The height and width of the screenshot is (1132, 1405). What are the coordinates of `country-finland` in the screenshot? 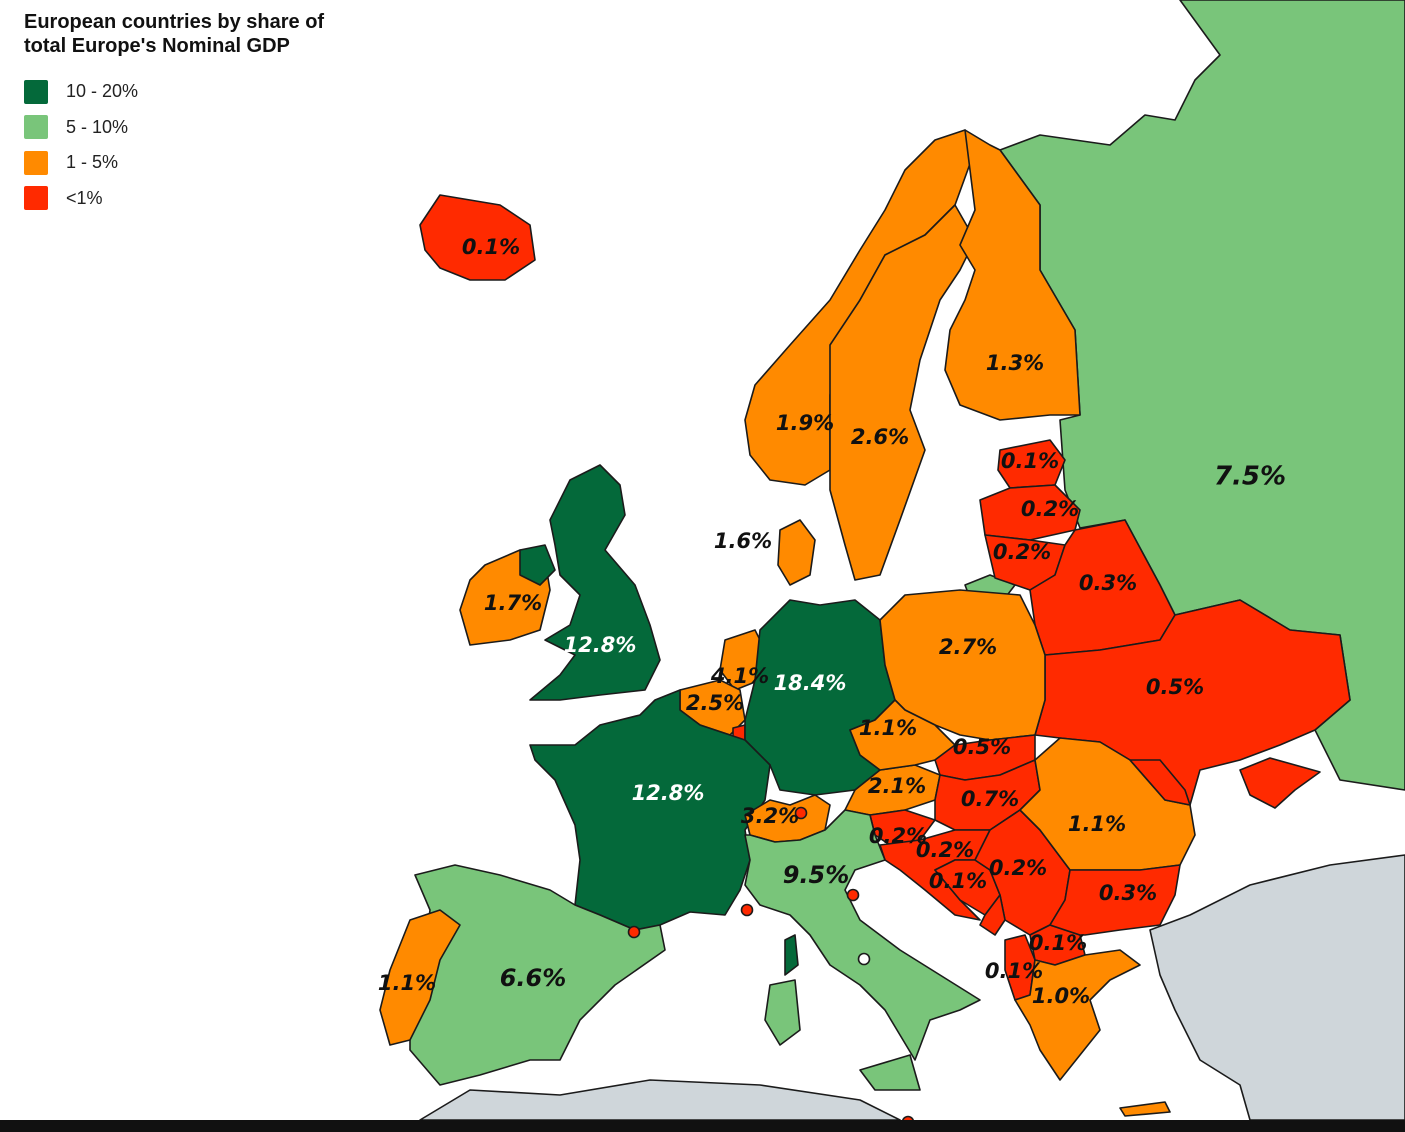 It's located at (1012, 275).